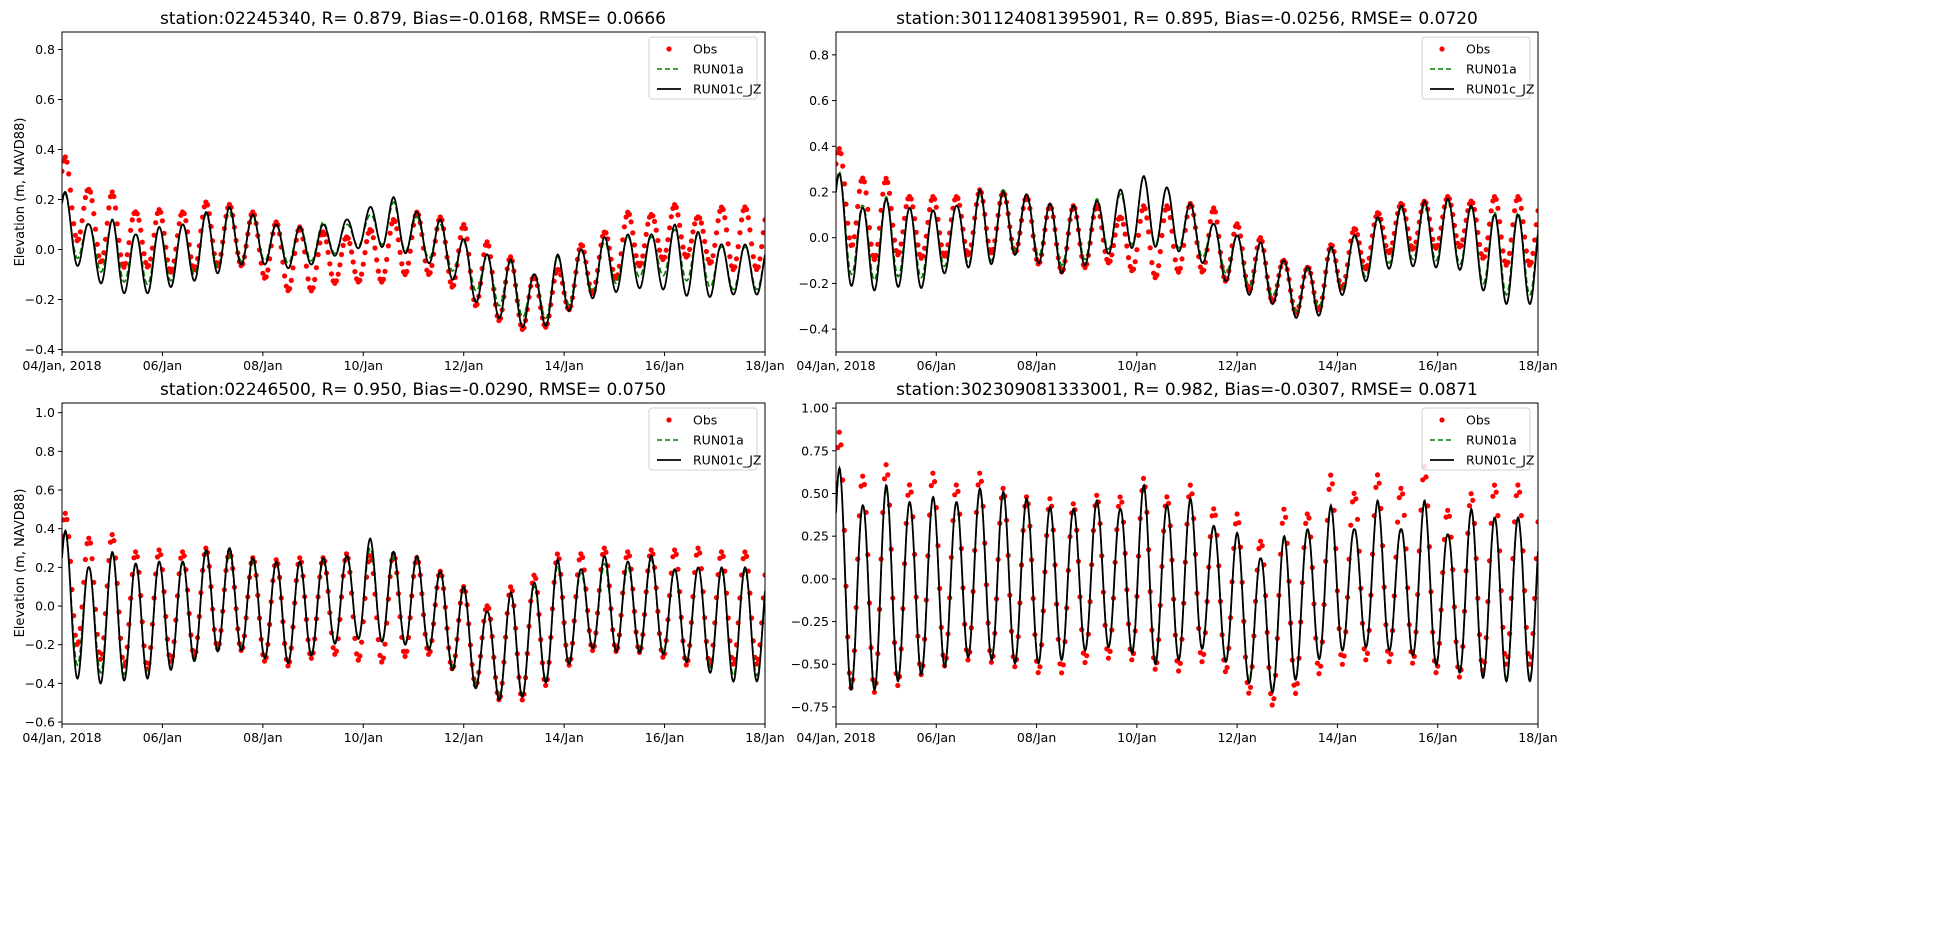 The width and height of the screenshot is (1950, 940). Describe the element at coordinates (40, 349) in the screenshot. I see `y-tick-label: −0.4` at that location.